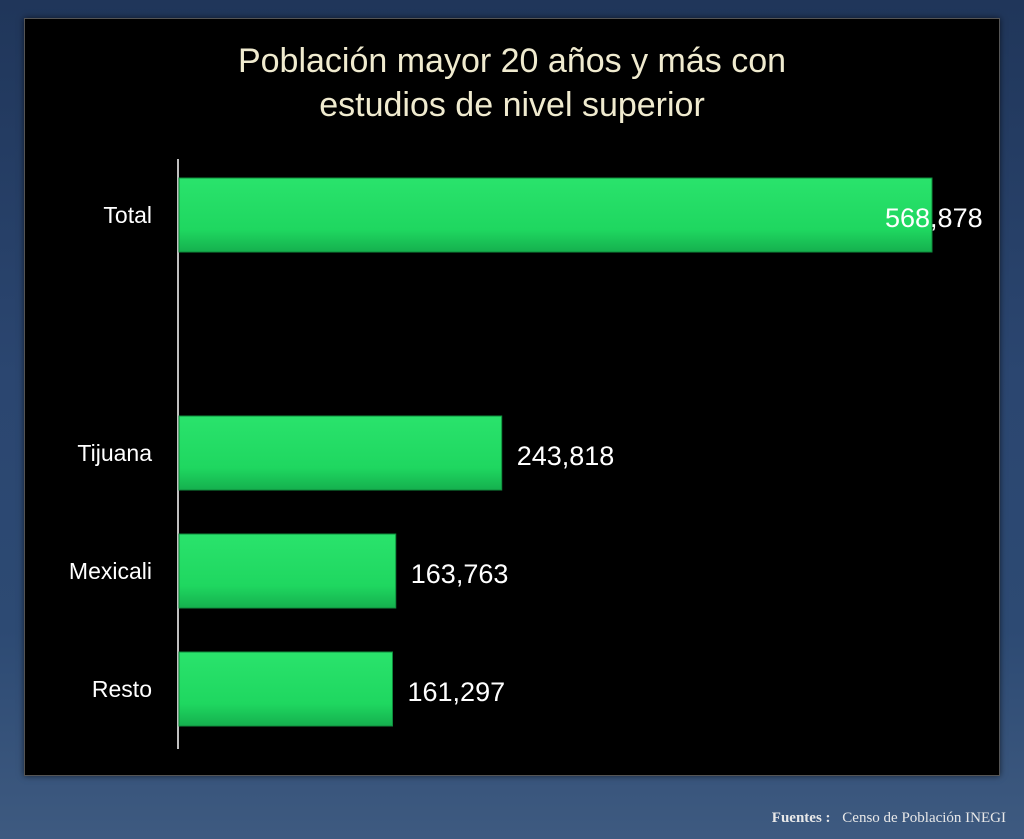 The height and width of the screenshot is (839, 1024). What do you see at coordinates (110, 571) in the screenshot?
I see `category-label-mexicali: Mexicali` at bounding box center [110, 571].